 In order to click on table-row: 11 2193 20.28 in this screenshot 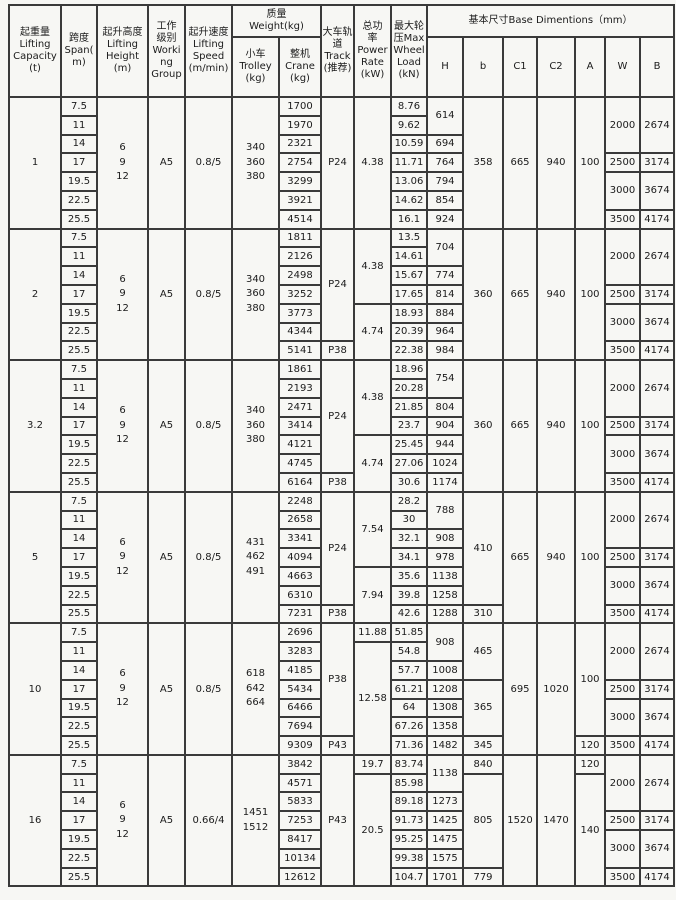, I will do `click(341, 388)`.